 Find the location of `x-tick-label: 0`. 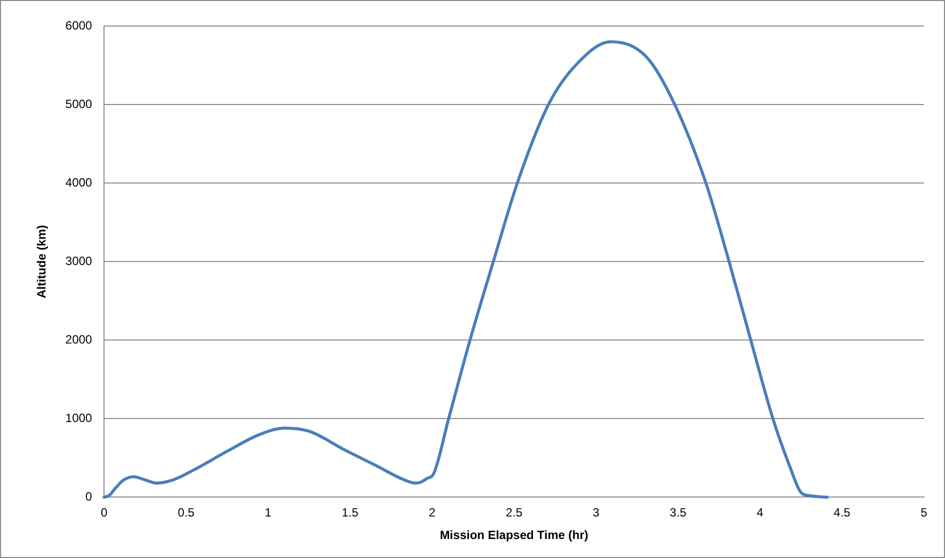

x-tick-label: 0 is located at coordinates (104, 513).